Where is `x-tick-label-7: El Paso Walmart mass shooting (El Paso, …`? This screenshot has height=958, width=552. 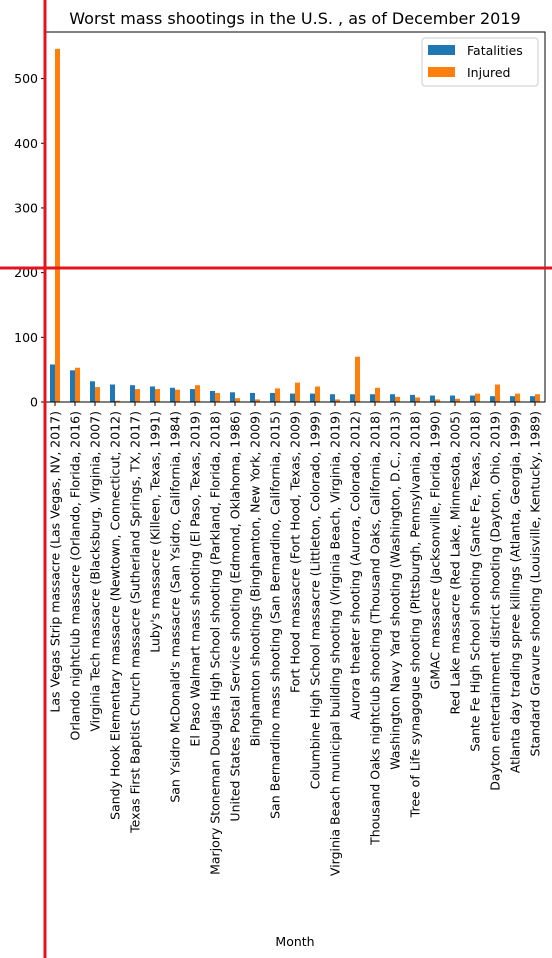
x-tick-label-7: El Paso Walmart mass shooting (El Paso, … is located at coordinates (195, 579).